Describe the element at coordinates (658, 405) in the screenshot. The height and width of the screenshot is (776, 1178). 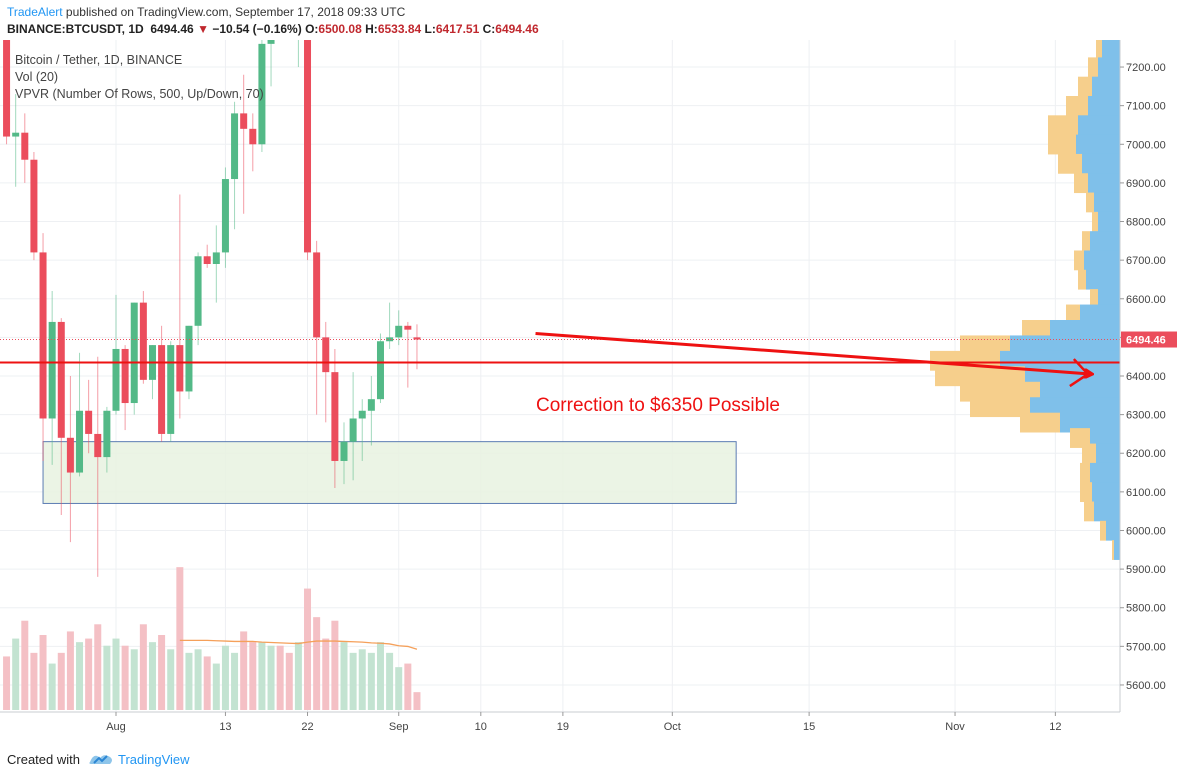
I see `annotation-text: Correction to $6350 Possible` at that location.